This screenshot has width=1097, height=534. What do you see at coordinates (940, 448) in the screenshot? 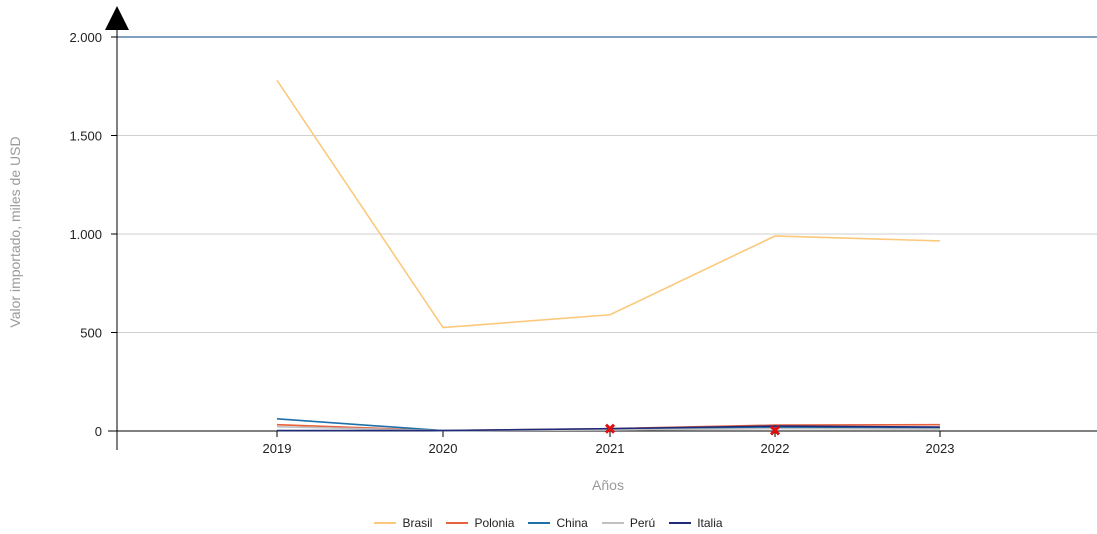
I see `x-tick-label: 2023` at bounding box center [940, 448].